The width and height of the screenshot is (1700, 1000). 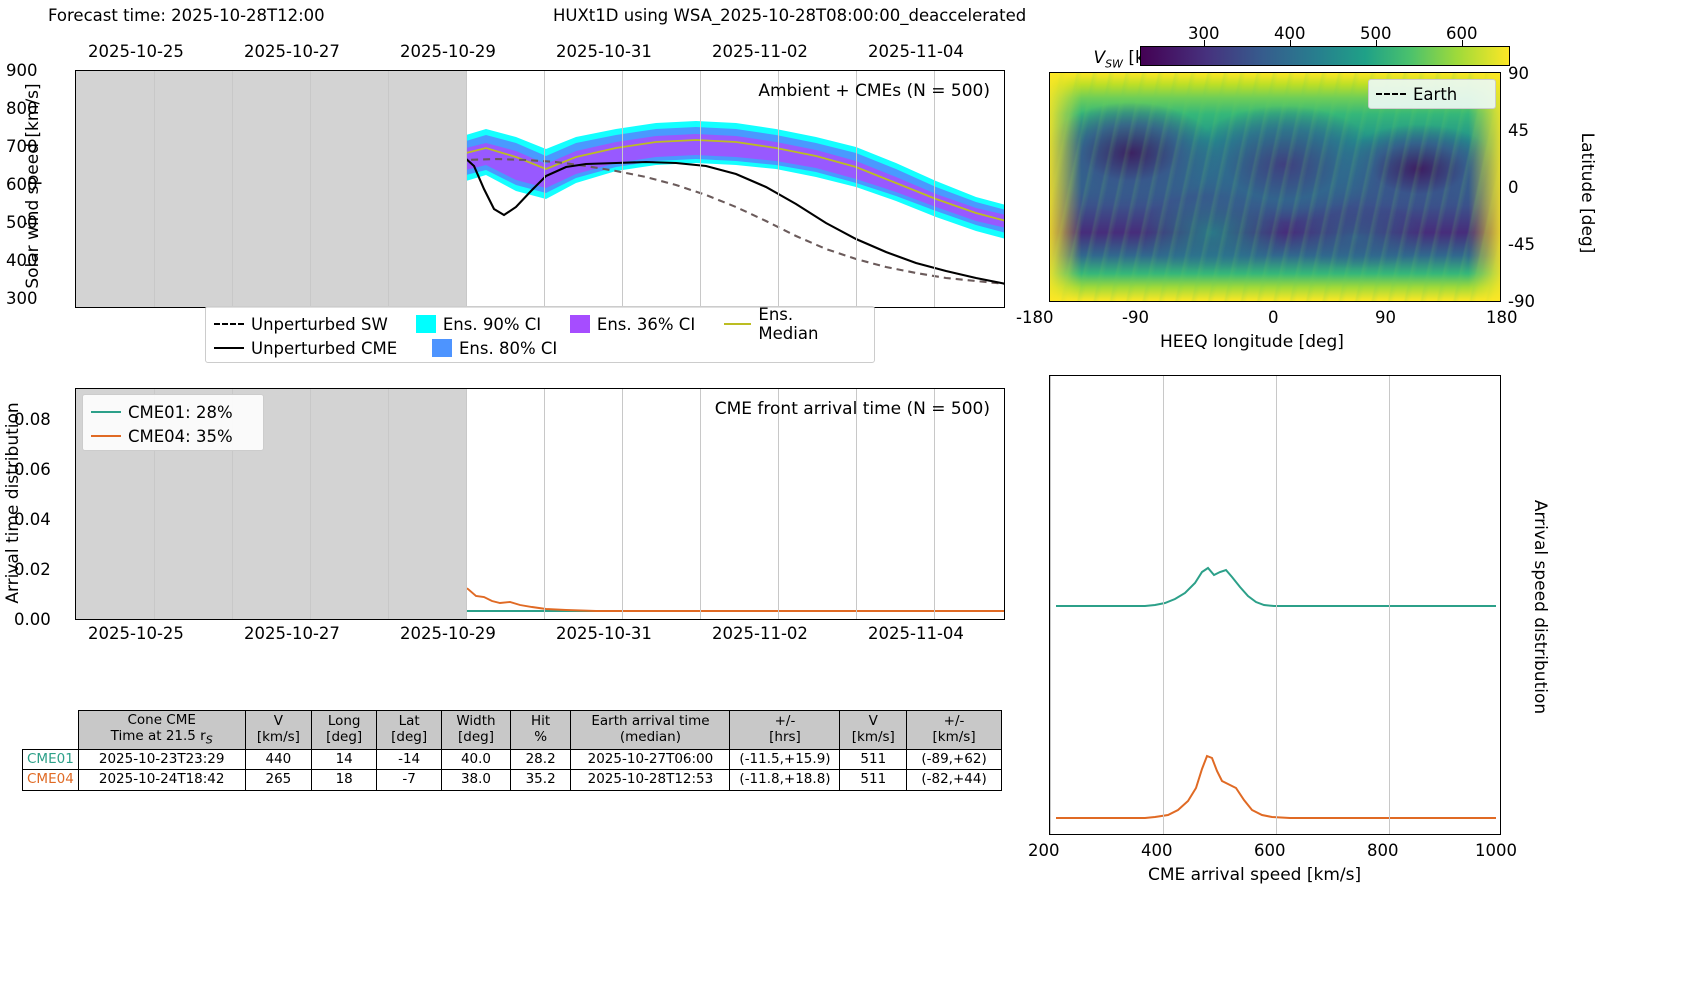 What do you see at coordinates (209, 740) in the screenshot?
I see `subscript: S` at bounding box center [209, 740].